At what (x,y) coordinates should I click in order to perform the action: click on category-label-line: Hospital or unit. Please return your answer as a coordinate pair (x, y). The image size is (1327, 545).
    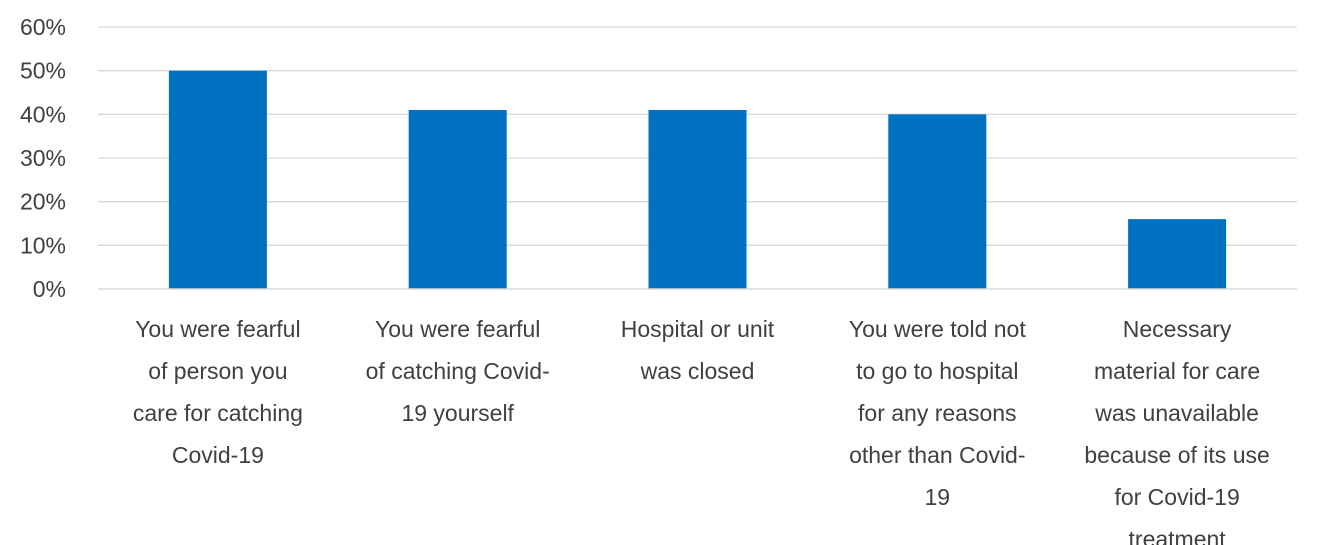
    Looking at the image, I should click on (698, 329).